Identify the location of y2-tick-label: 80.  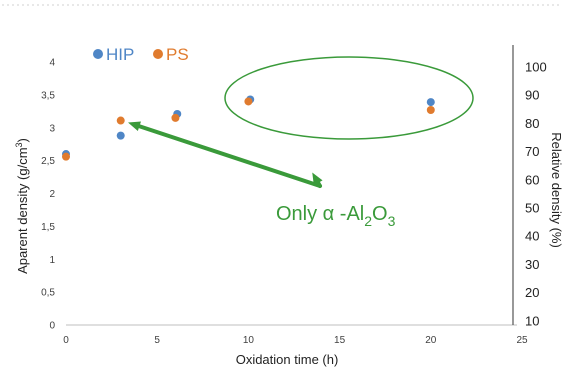
(532, 123).